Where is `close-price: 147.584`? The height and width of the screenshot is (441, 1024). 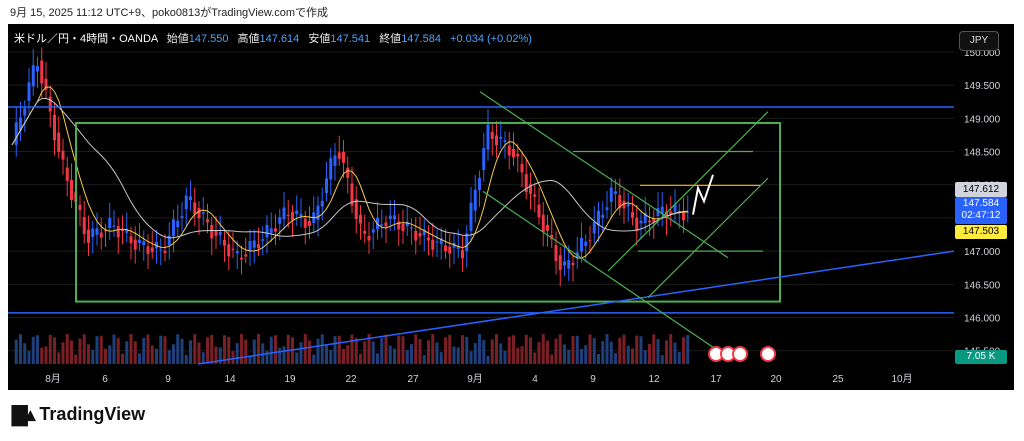 close-price: 147.584 is located at coordinates (981, 203).